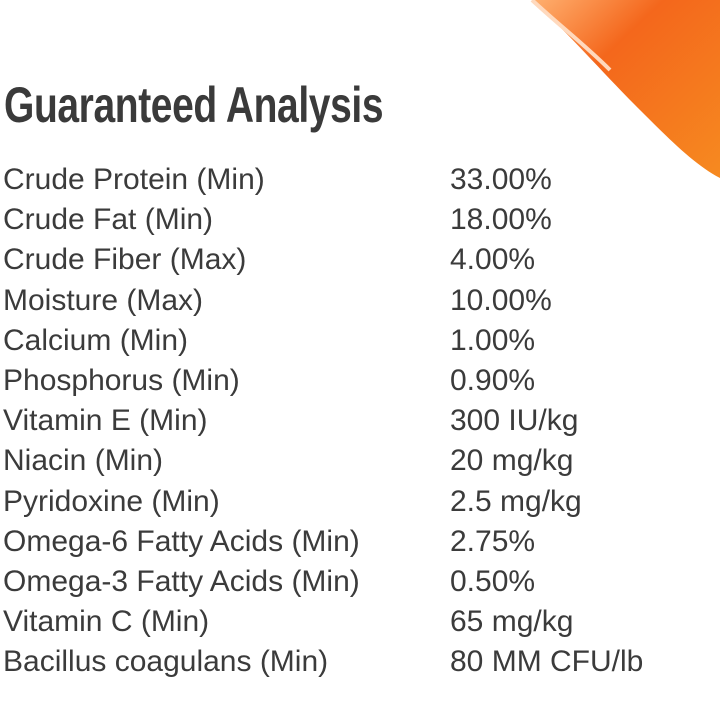 The height and width of the screenshot is (720, 720). What do you see at coordinates (547, 662) in the screenshot?
I see `nutrient-value: 80 MM CFU/lb` at bounding box center [547, 662].